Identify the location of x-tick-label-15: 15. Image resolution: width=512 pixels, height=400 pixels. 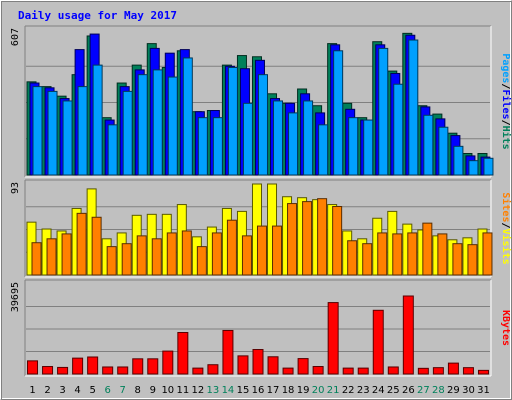
(243, 390).